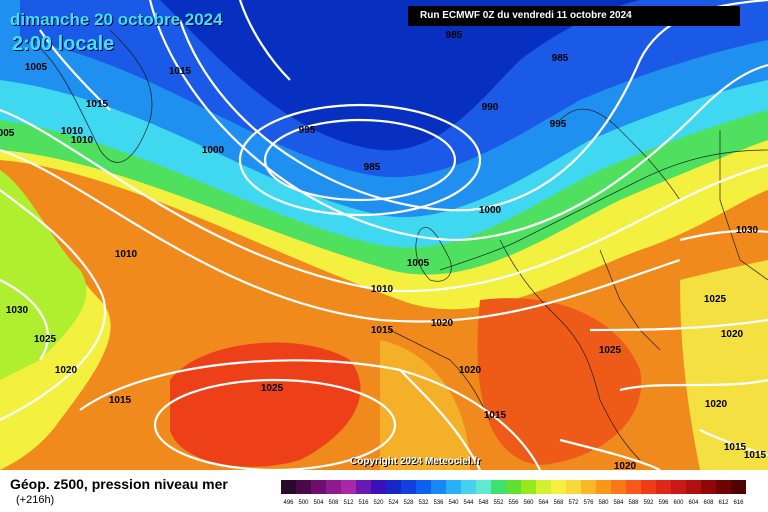 This screenshot has width=768, height=512. I want to click on scale-label: 512, so click(348, 503).